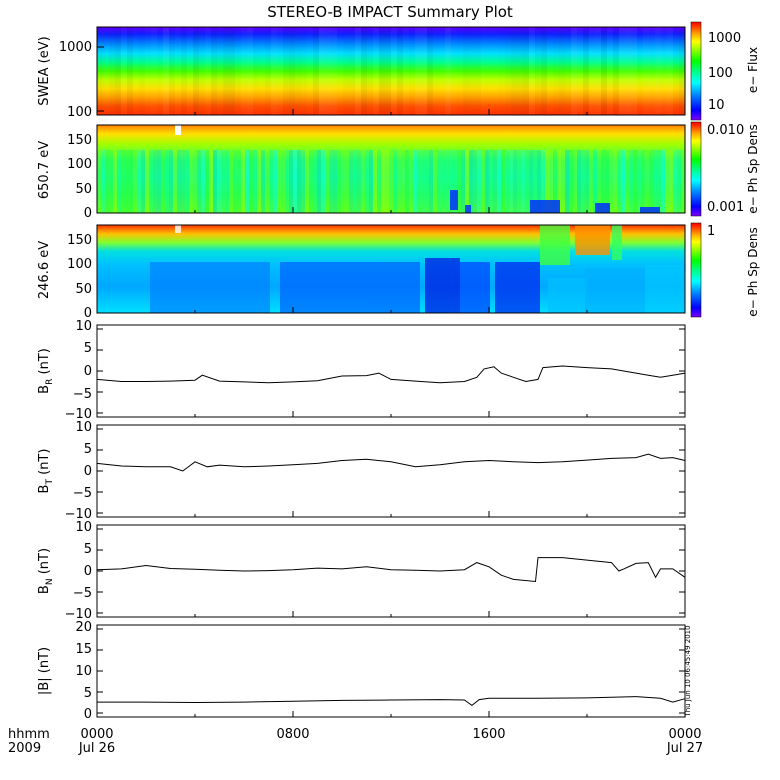 The height and width of the screenshot is (780, 780). I want to click on br-ytick-label: 10, so click(83, 326).